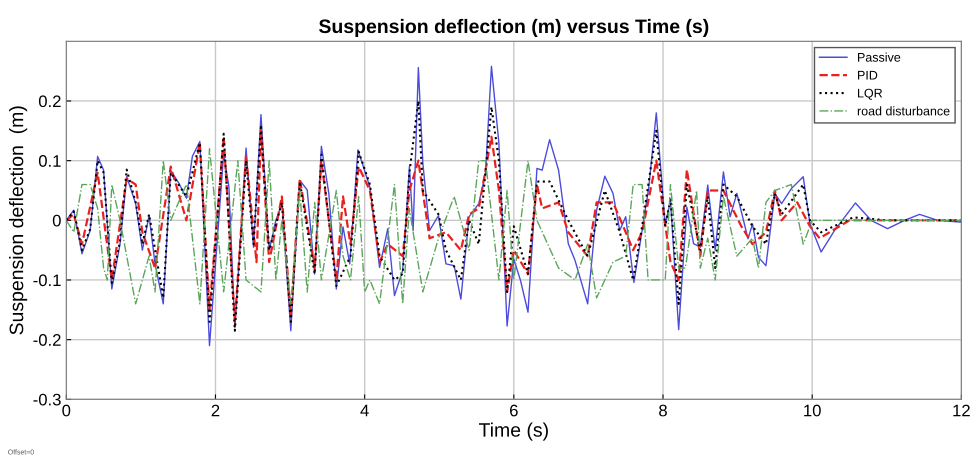 This screenshot has width=975, height=459. What do you see at coordinates (18, 220) in the screenshot?
I see `y-axis-title: Suspension deflection (m)` at bounding box center [18, 220].